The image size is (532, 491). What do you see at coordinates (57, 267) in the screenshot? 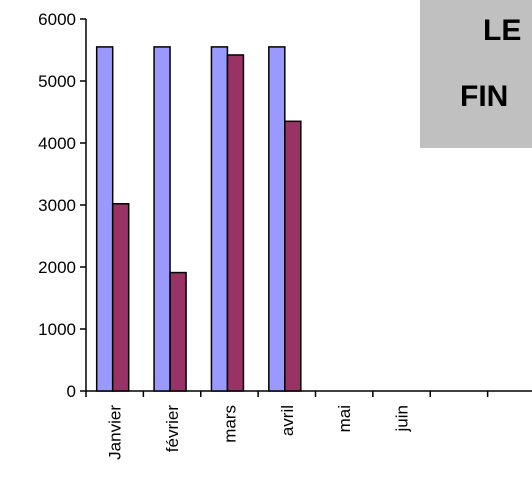
I see `y-tick-label: 2000` at bounding box center [57, 267].